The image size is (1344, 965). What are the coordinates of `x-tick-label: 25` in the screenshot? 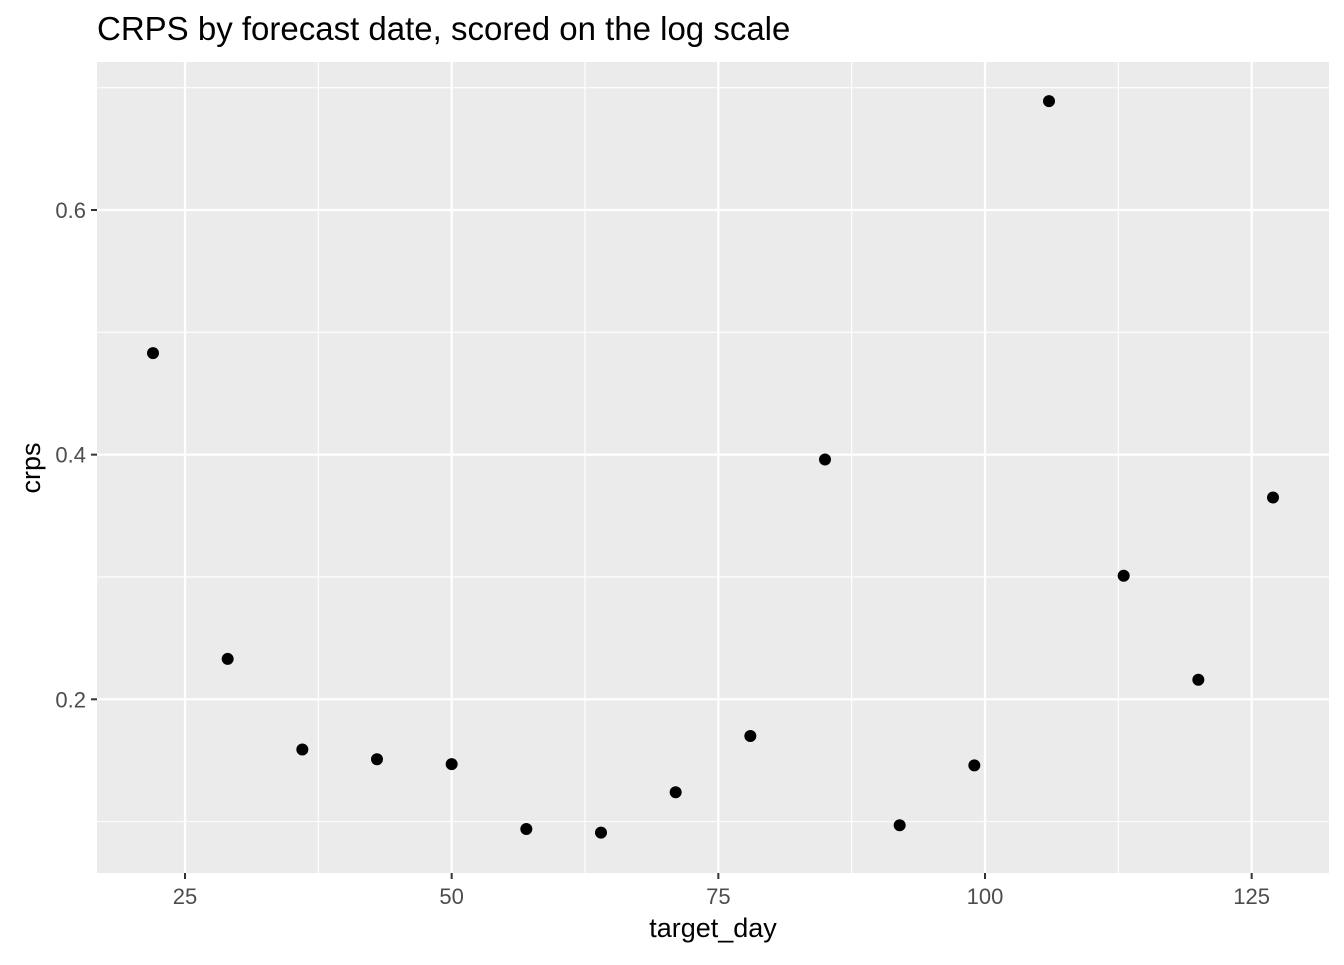 It's located at (185, 896).